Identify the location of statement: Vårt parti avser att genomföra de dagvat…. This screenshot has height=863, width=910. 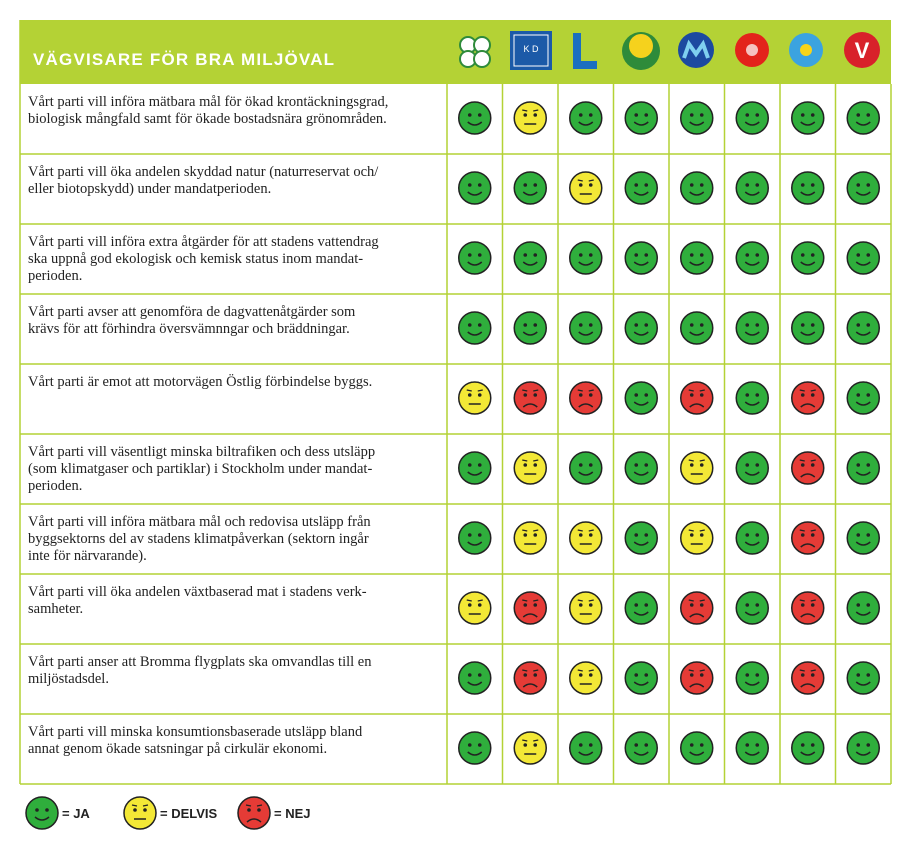
(192, 320).